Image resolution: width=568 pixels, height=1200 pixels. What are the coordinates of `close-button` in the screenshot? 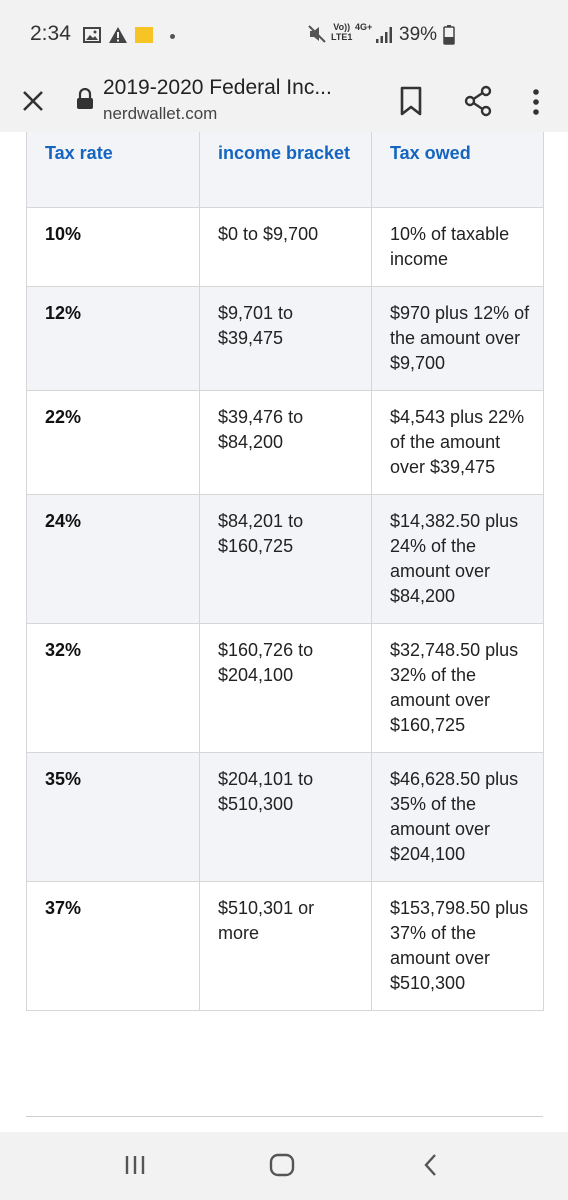 It's located at (33, 101).